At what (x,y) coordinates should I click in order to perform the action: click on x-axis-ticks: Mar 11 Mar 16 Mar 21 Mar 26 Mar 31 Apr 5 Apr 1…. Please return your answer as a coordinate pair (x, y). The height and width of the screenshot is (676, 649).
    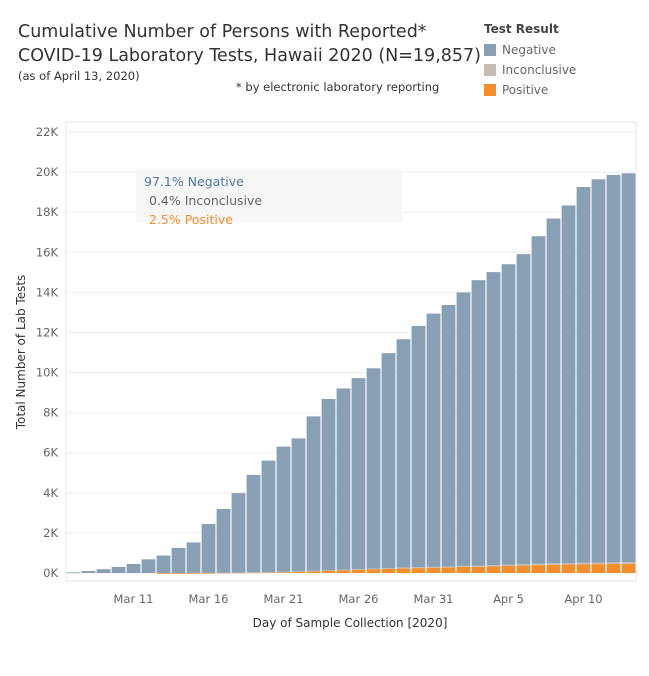
    Looking at the image, I should click on (358, 599).